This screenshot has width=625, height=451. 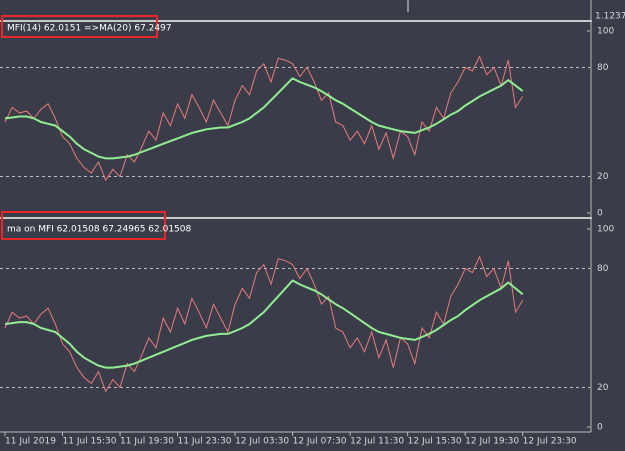 What do you see at coordinates (89, 29) in the screenshot?
I see `pane-title: MFI(14) 62.0151 =>MA(20) 67.2497` at bounding box center [89, 29].